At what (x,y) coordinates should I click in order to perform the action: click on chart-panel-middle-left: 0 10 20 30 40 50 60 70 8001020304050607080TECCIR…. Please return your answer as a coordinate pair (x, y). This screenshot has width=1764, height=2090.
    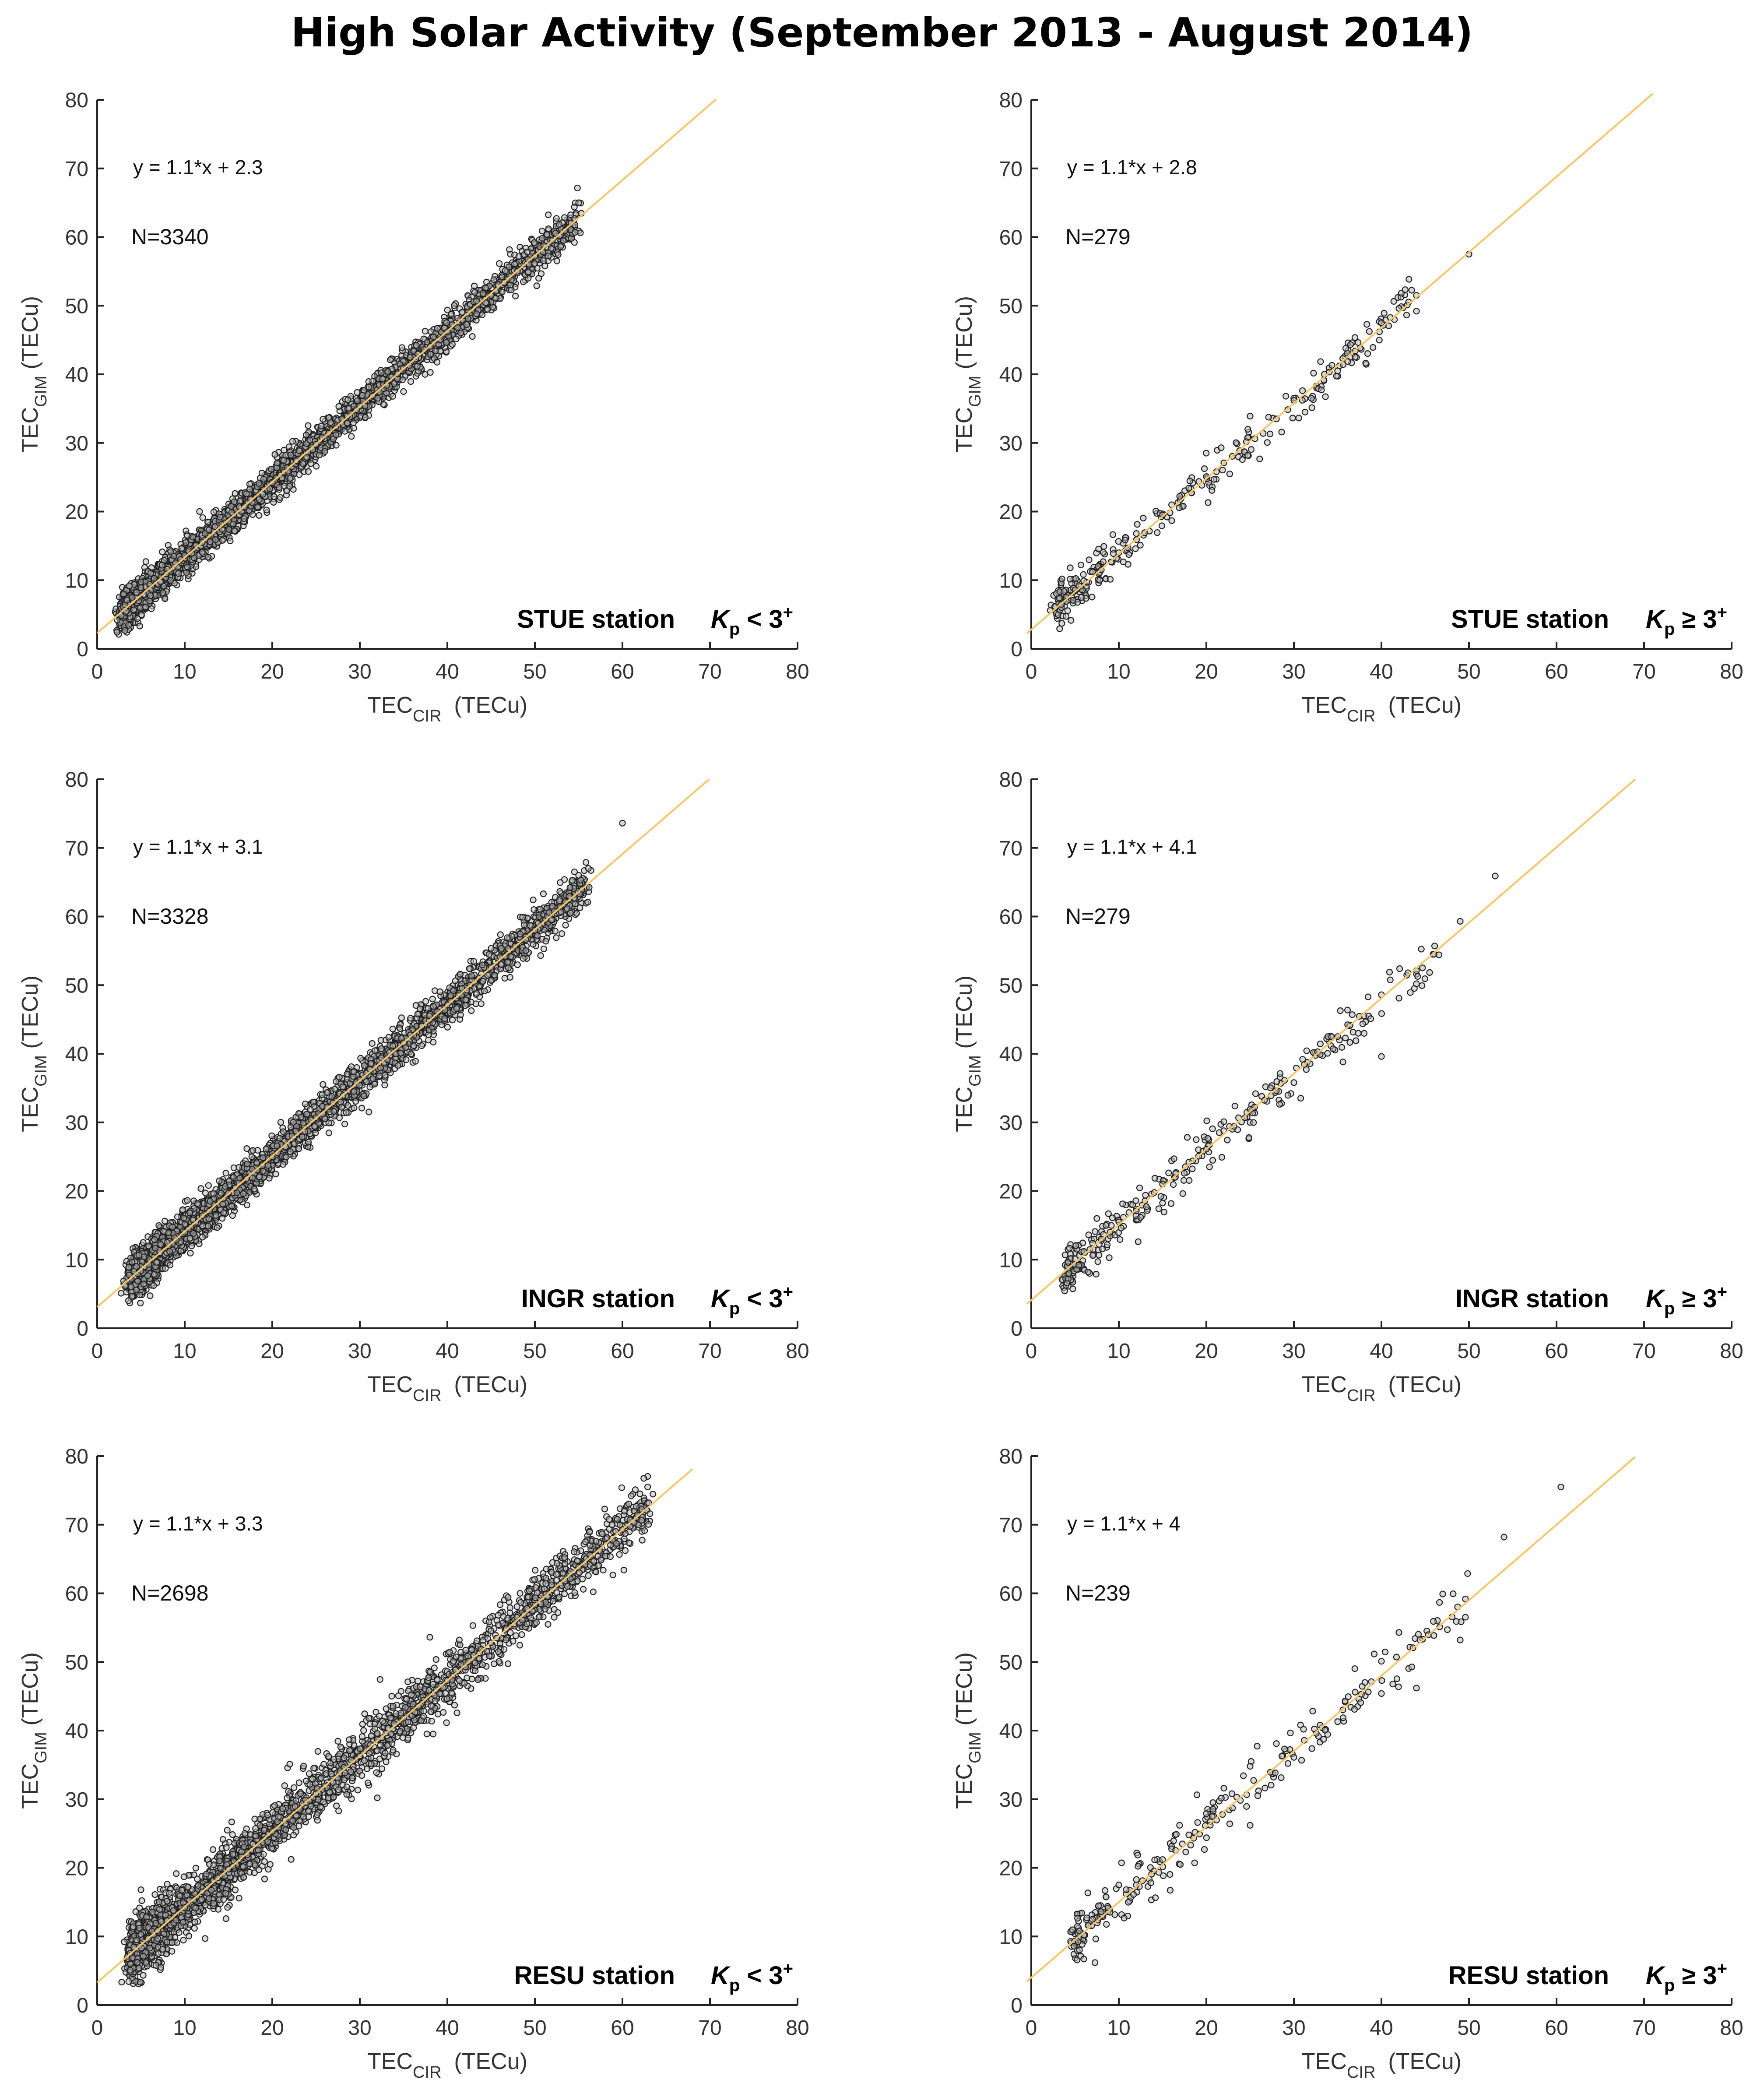
    Looking at the image, I should click on (413, 1086).